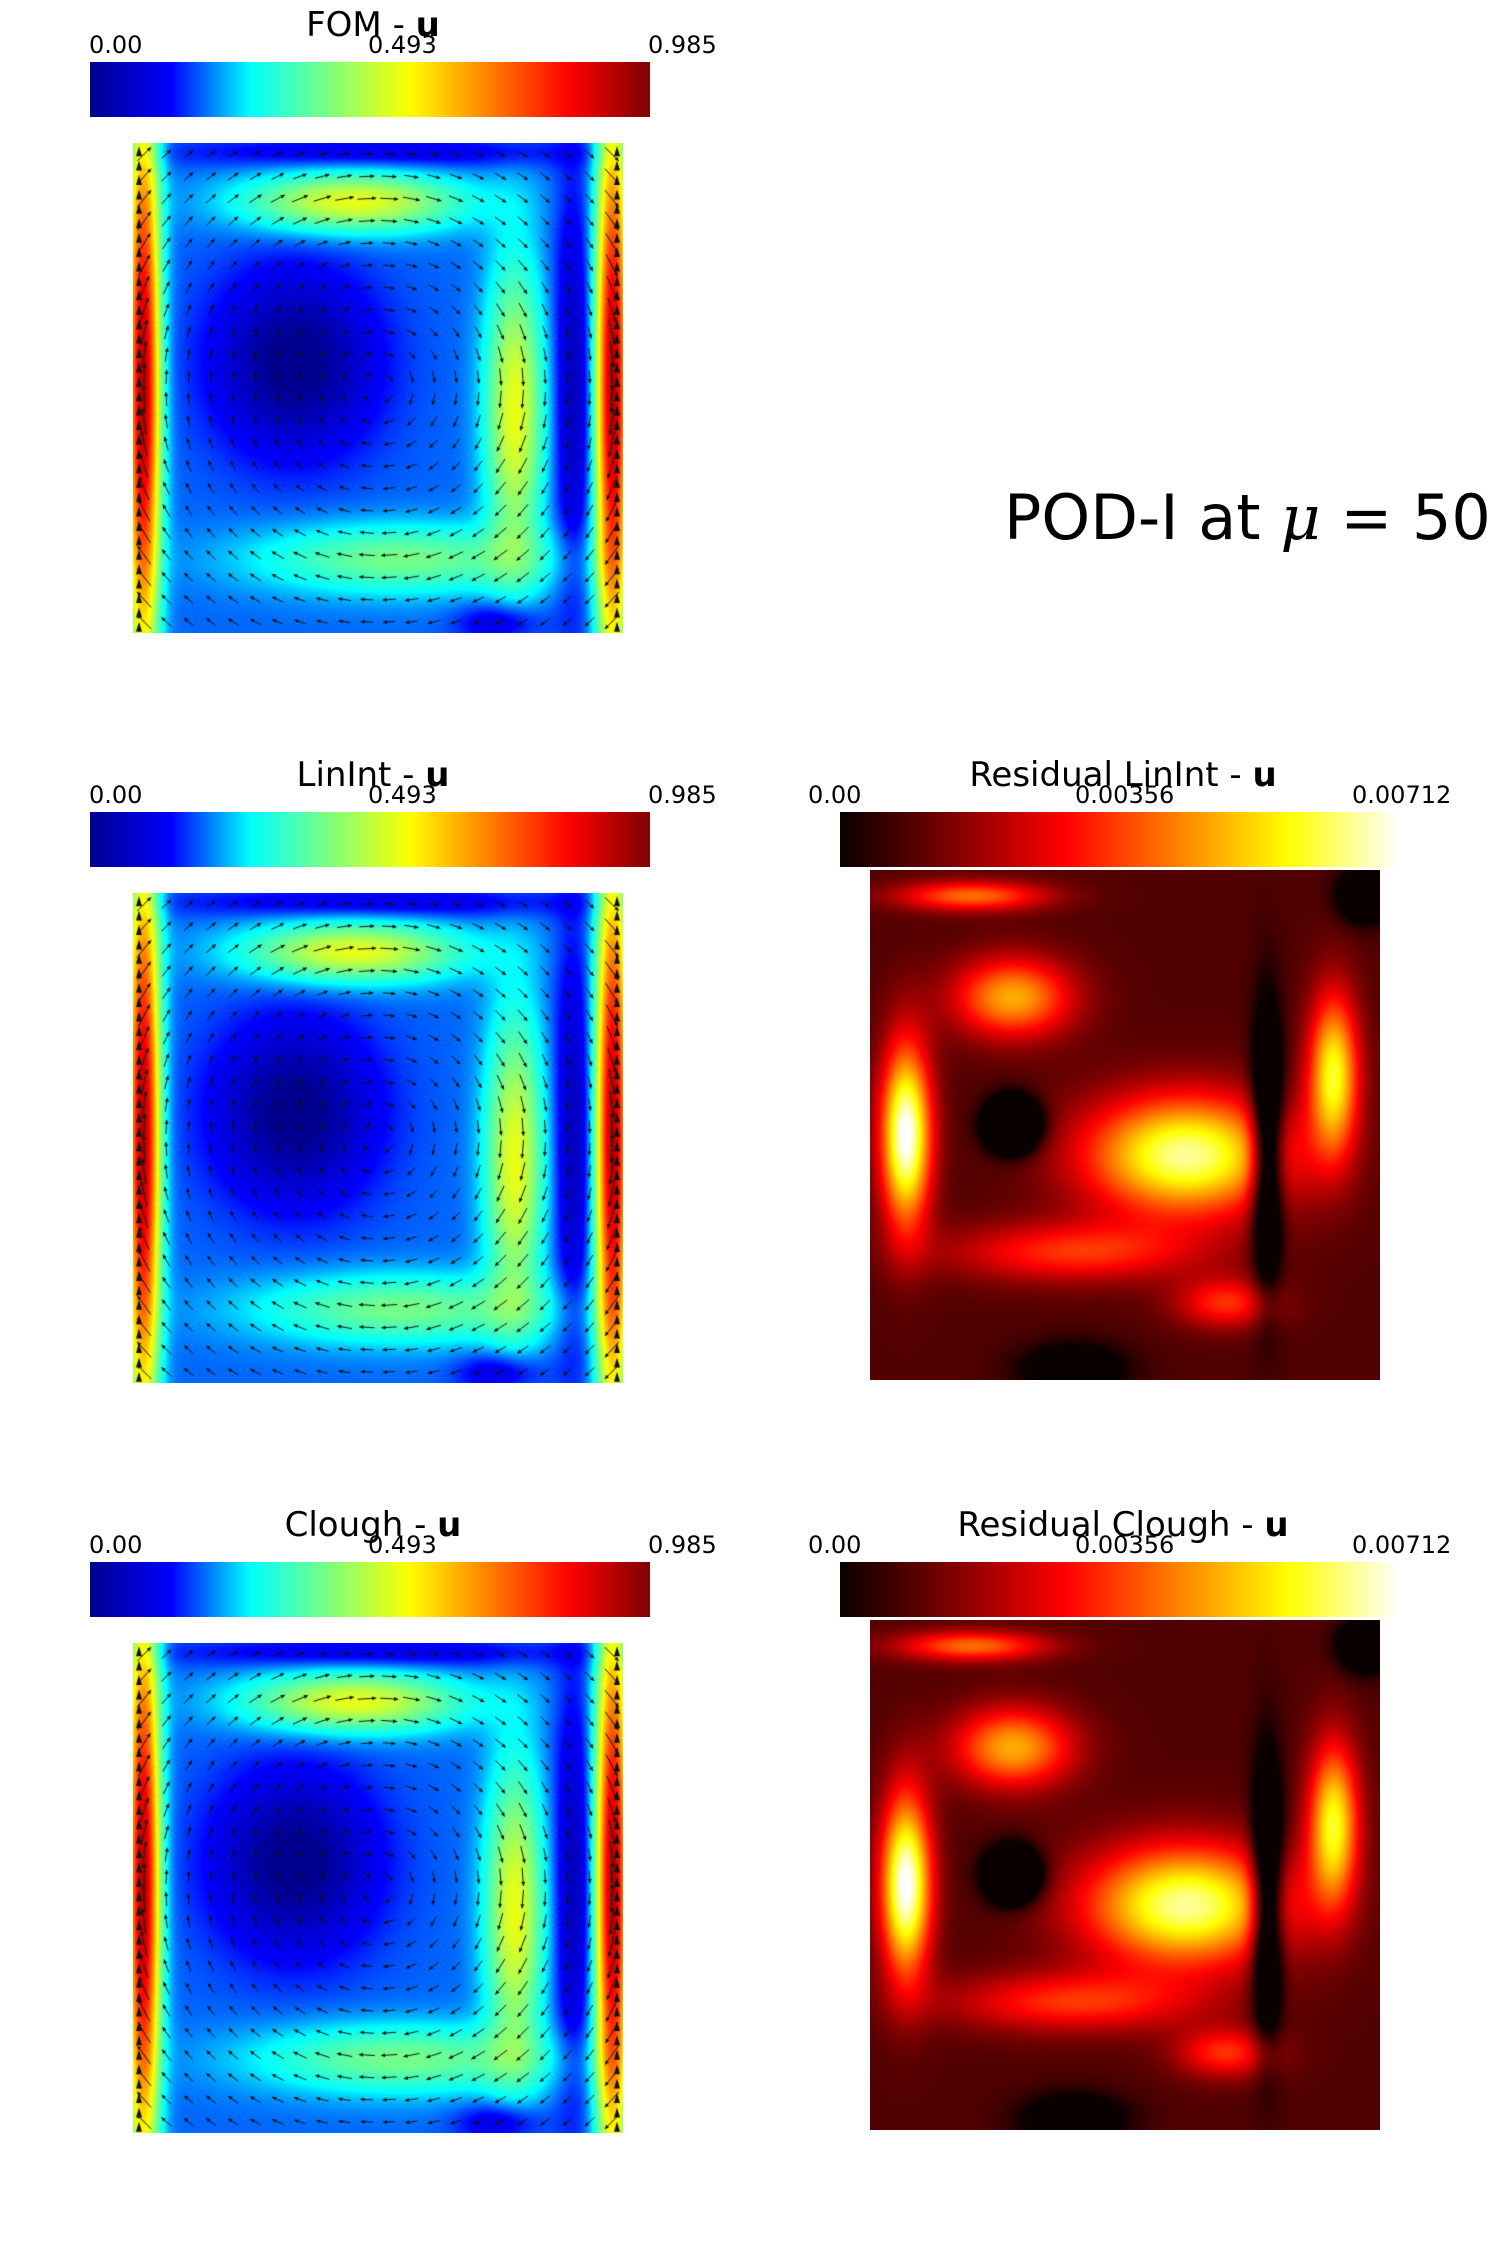 The height and width of the screenshot is (2250, 1500). I want to click on panel-title: LinInt - u, so click(373, 775).